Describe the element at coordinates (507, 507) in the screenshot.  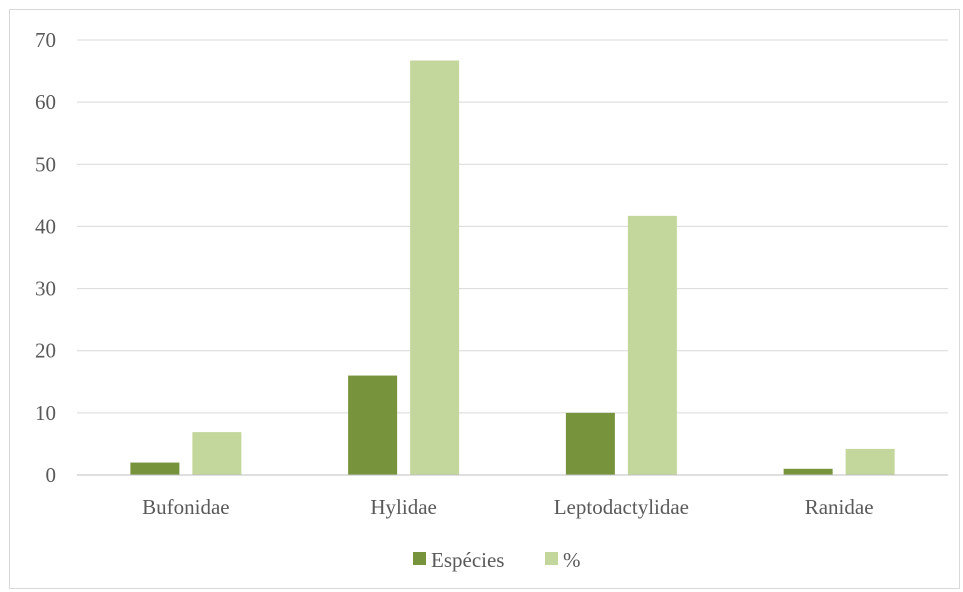
I see `x-axis-tick-labels: Bufonidae Hylidae Leptodactylidae Ranidae` at that location.